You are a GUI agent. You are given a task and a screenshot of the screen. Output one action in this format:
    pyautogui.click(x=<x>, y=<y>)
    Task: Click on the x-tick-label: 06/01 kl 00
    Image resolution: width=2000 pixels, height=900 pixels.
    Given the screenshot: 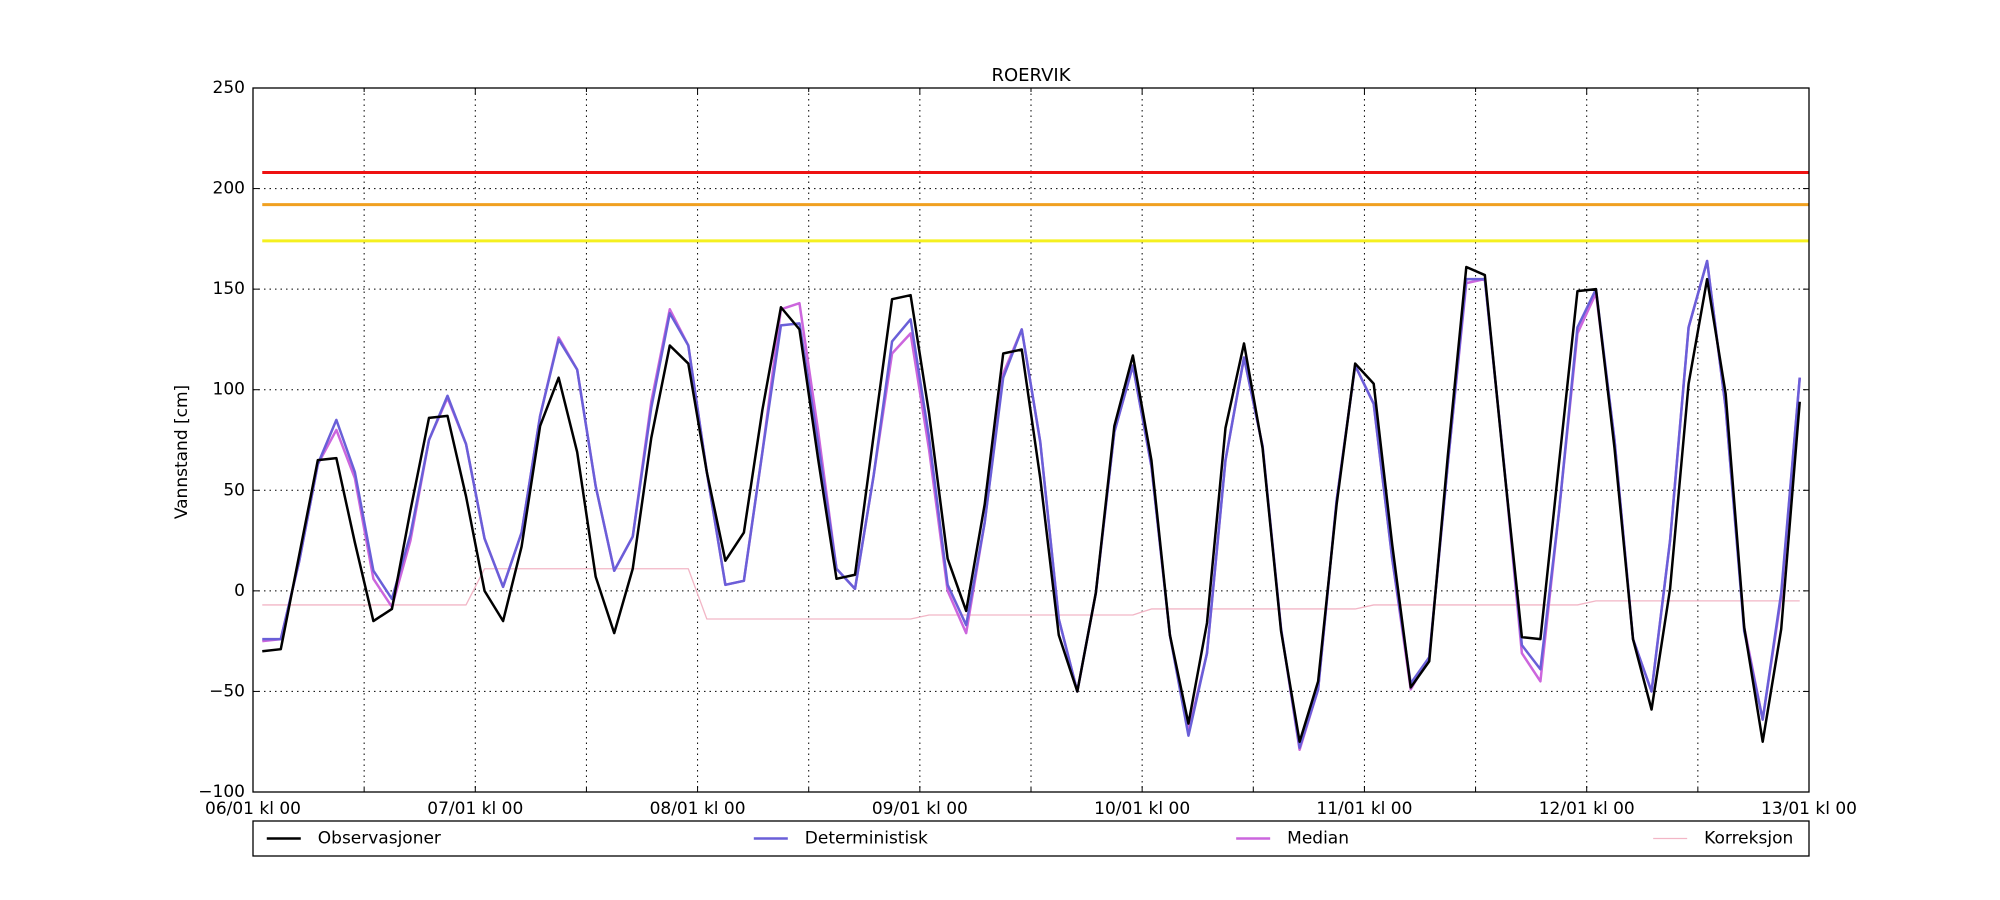 What is the action you would take?
    pyautogui.click(x=253, y=809)
    